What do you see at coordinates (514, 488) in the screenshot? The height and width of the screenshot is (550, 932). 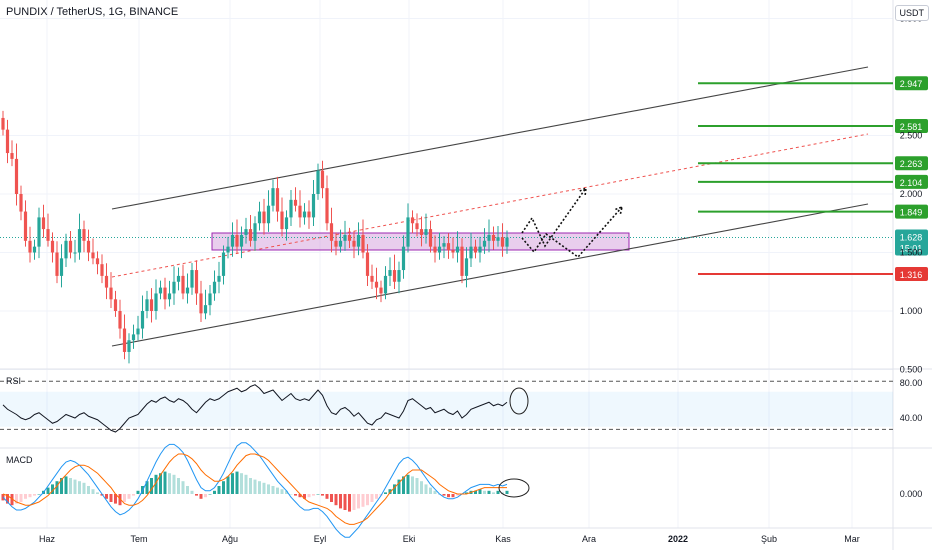 I see `macd-highlight-circle` at bounding box center [514, 488].